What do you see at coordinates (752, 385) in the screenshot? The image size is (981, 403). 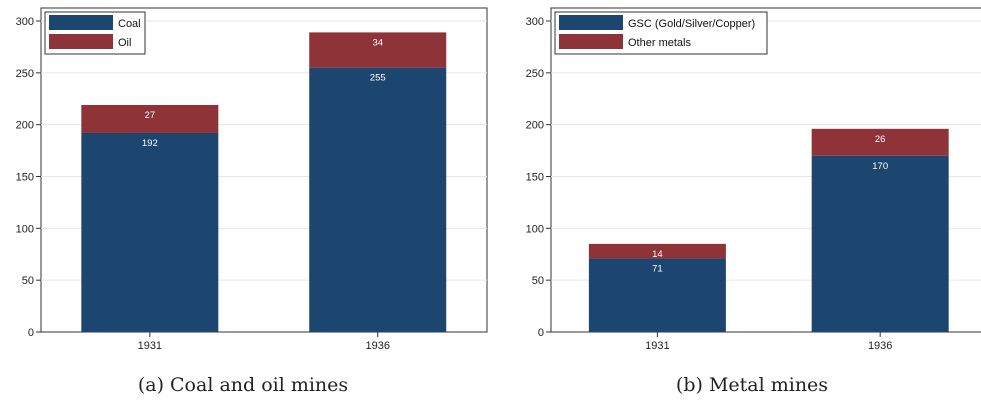 I see `caption-metal: (b) Metal mines` at bounding box center [752, 385].